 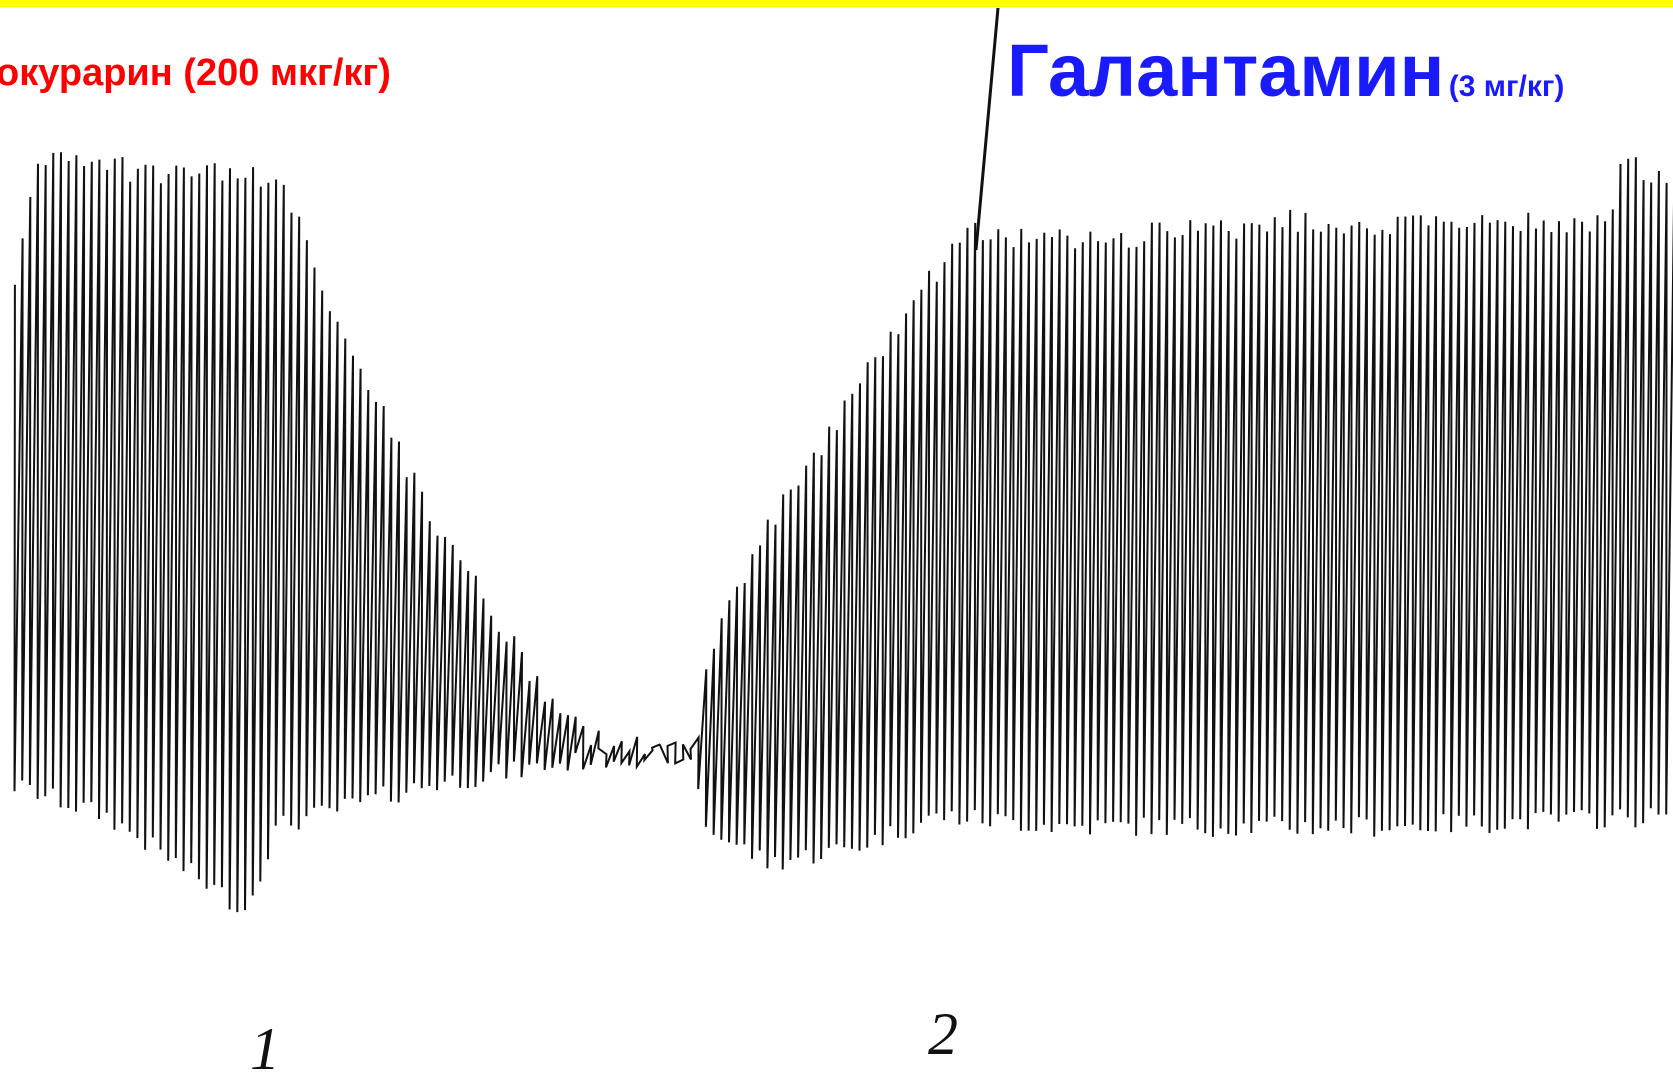 I want to click on right-drug-label: Галантамин (3 мг/кг), so click(x=1285, y=70).